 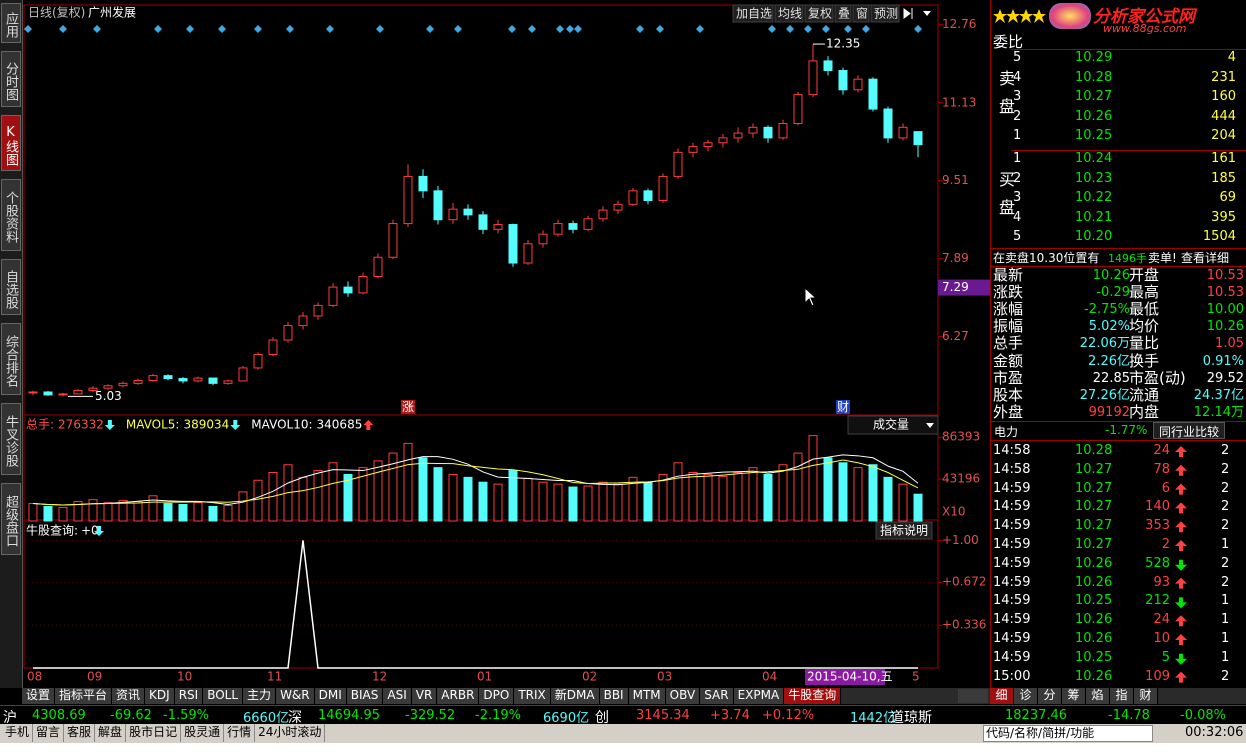 I want to click on trade-time: 14:58, so click(x=1012, y=469).